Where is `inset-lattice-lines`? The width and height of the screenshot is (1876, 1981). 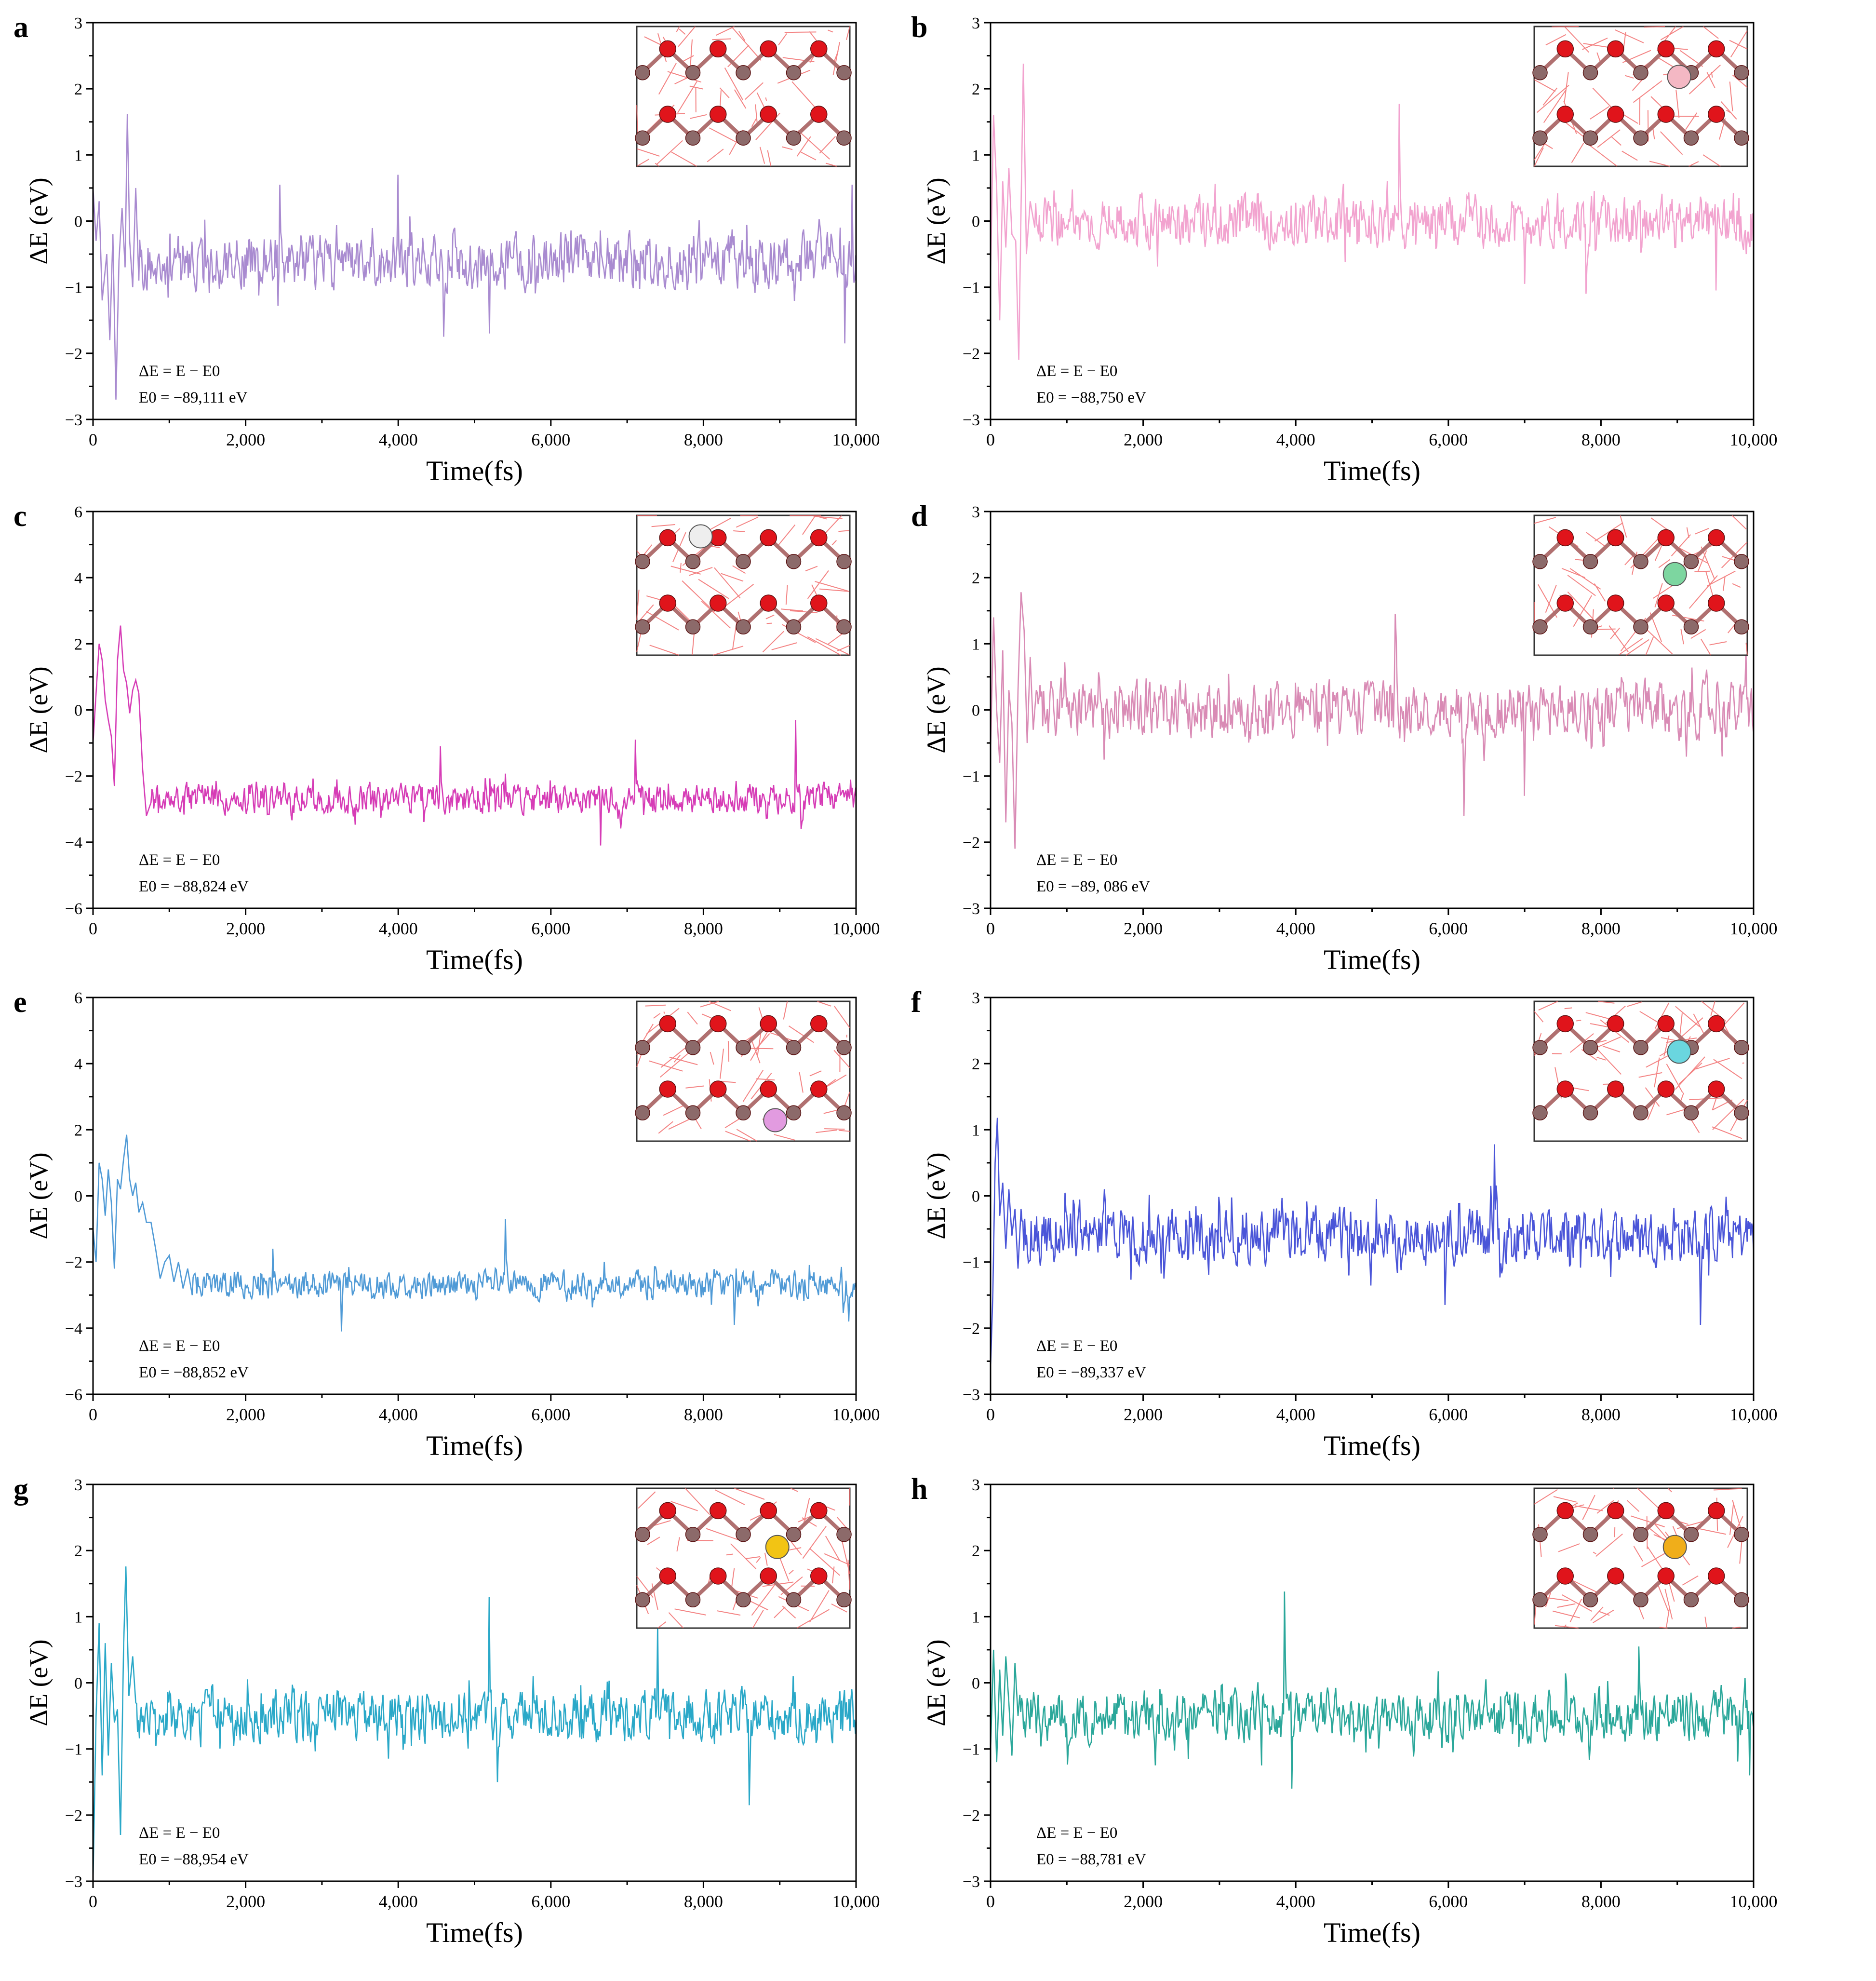
inset-lattice-lines is located at coordinates (743, 1558).